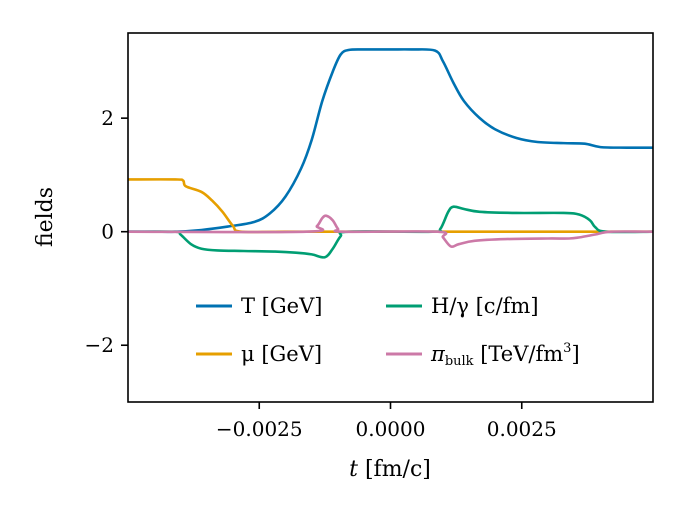 The width and height of the screenshot is (689, 517). I want to click on y-axis-label: fields, so click(45, 217).